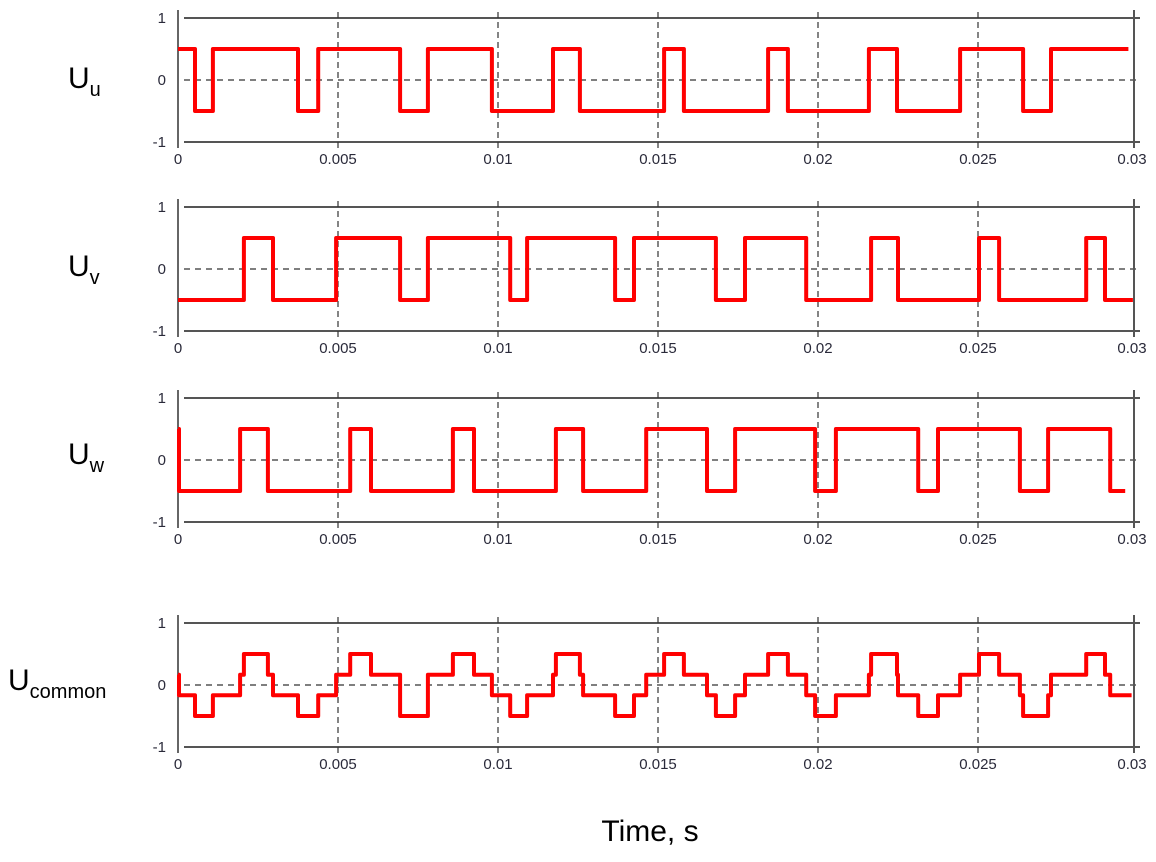 This screenshot has width=1156, height=862. Describe the element at coordinates (57, 683) in the screenshot. I see `panel-label-ucommon: Ucommon` at that location.